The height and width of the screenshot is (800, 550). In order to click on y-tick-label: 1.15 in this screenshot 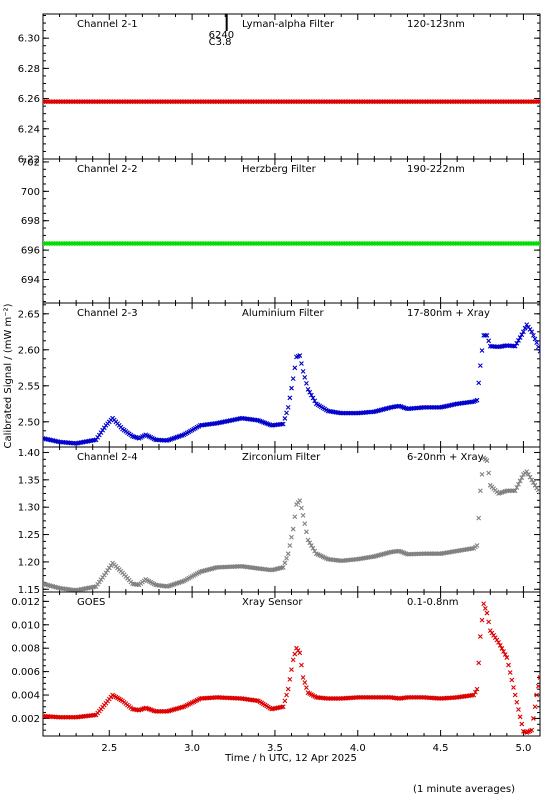, I will do `click(29, 590)`.